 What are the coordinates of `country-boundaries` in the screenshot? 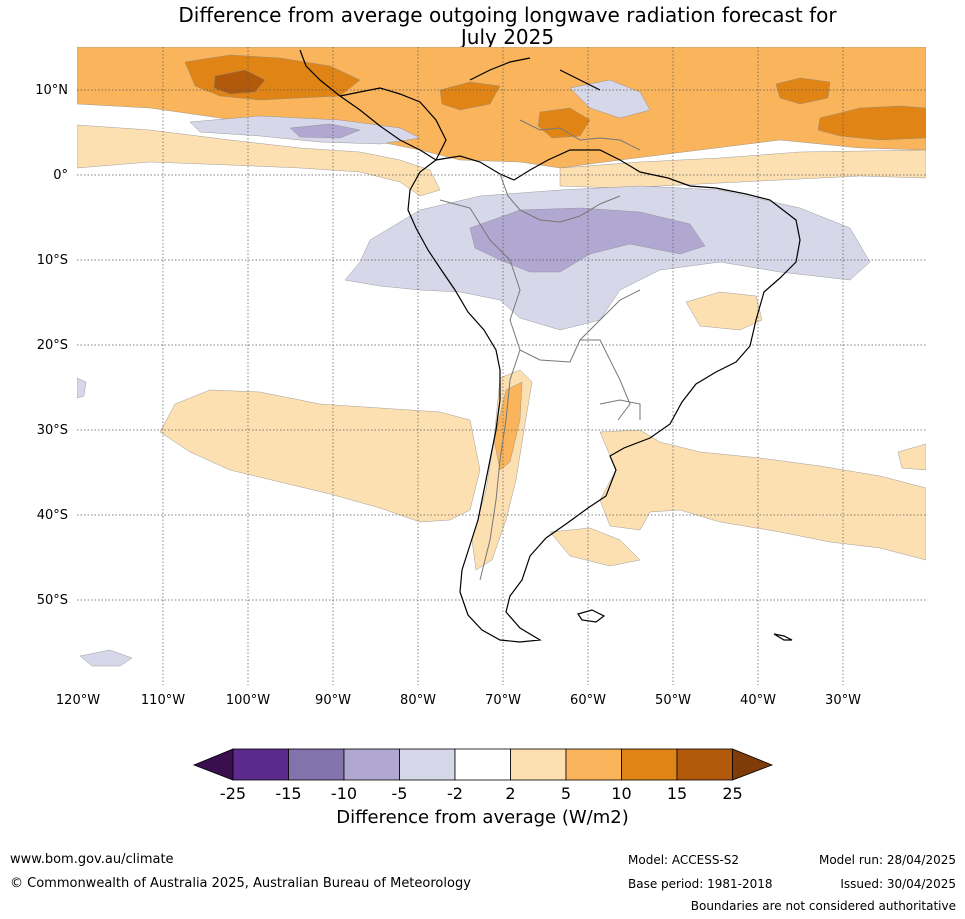 It's located at (540, 350).